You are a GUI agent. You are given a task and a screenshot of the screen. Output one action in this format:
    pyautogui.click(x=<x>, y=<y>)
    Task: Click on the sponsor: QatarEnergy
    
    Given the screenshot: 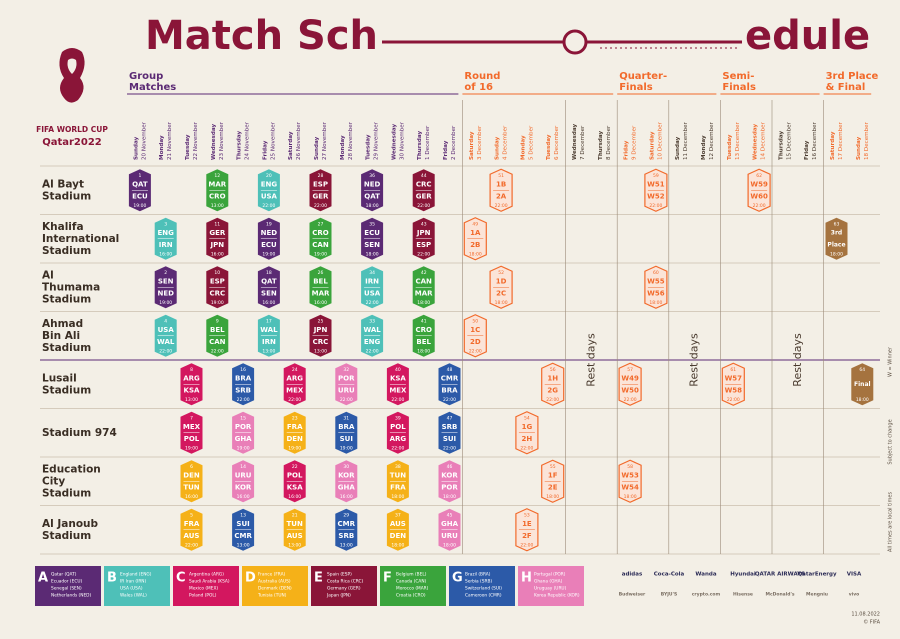 What is the action you would take?
    pyautogui.click(x=816, y=575)
    